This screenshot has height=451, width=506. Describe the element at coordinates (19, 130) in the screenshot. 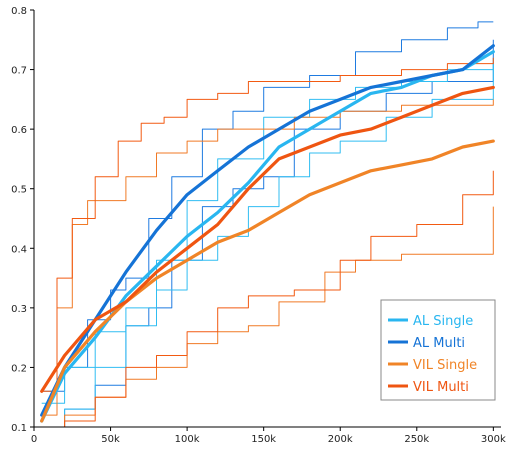

I see `y-tick-label: 0.6` at that location.